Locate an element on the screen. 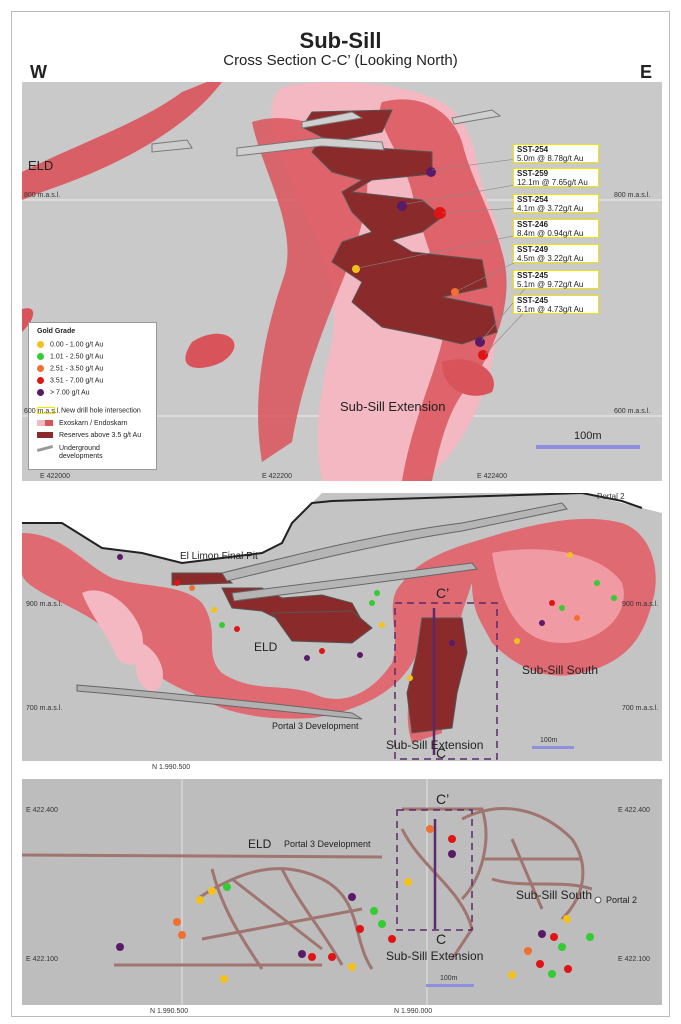 This screenshot has height=1024, width=681. green-dot-icon is located at coordinates (40, 356).